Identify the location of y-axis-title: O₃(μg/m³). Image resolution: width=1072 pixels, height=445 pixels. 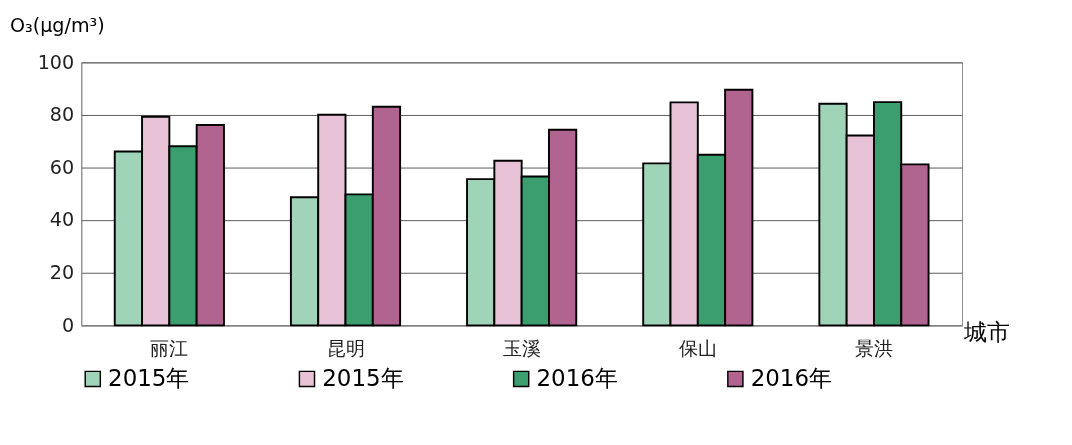
(57, 26).